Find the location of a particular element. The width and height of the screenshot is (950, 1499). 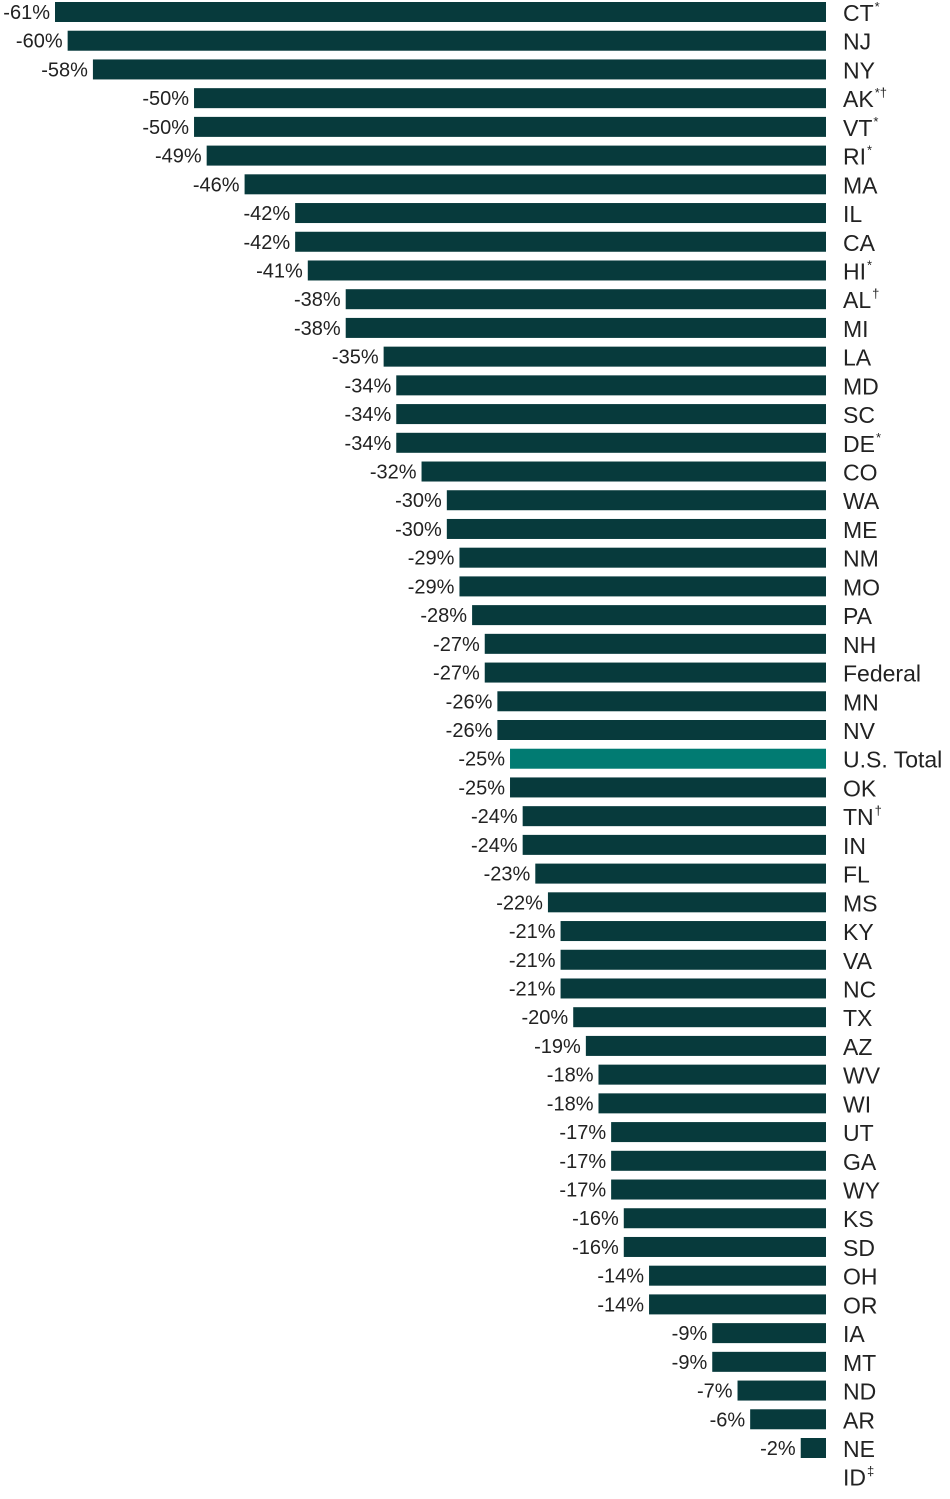

category-label: VA is located at coordinates (858, 961).